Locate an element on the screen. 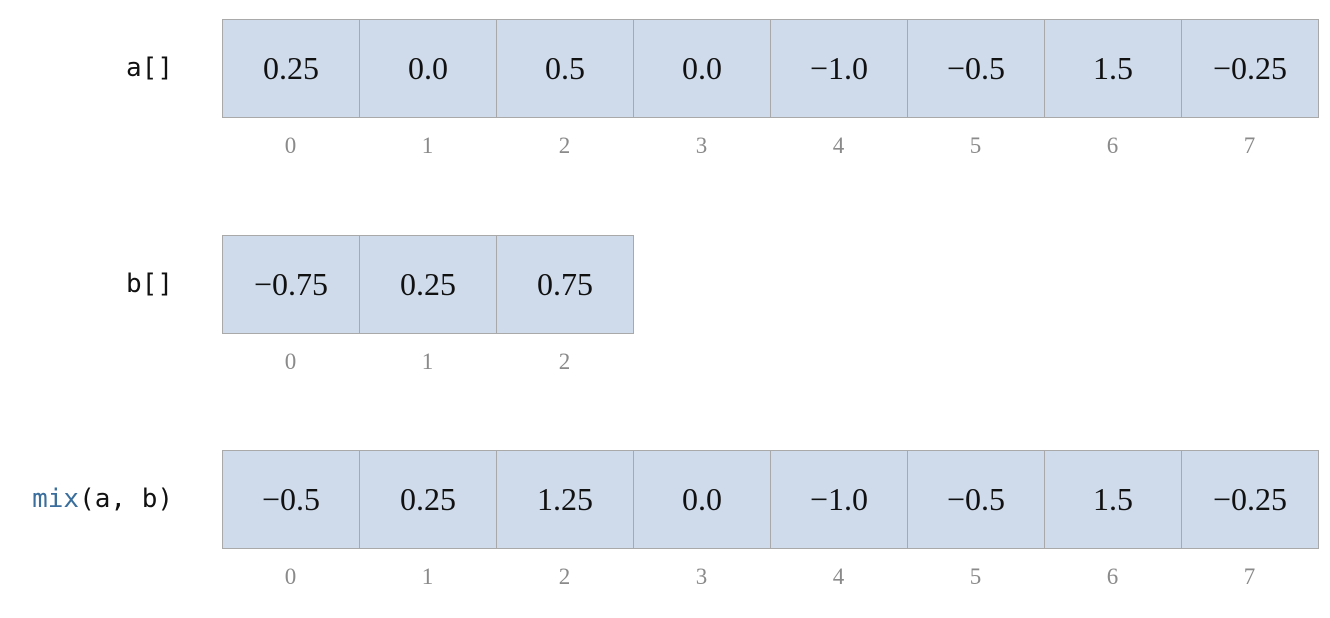 This screenshot has height=618, width=1330. array-a-index: 1 is located at coordinates (427, 145).